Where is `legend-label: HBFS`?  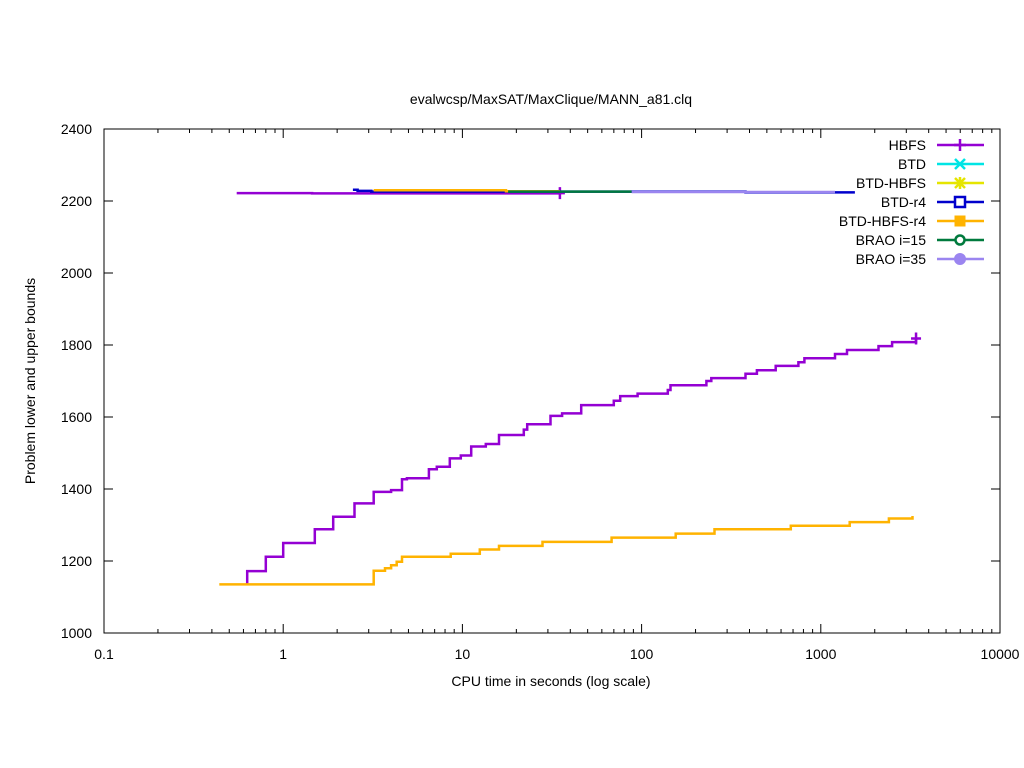 legend-label: HBFS is located at coordinates (907, 145).